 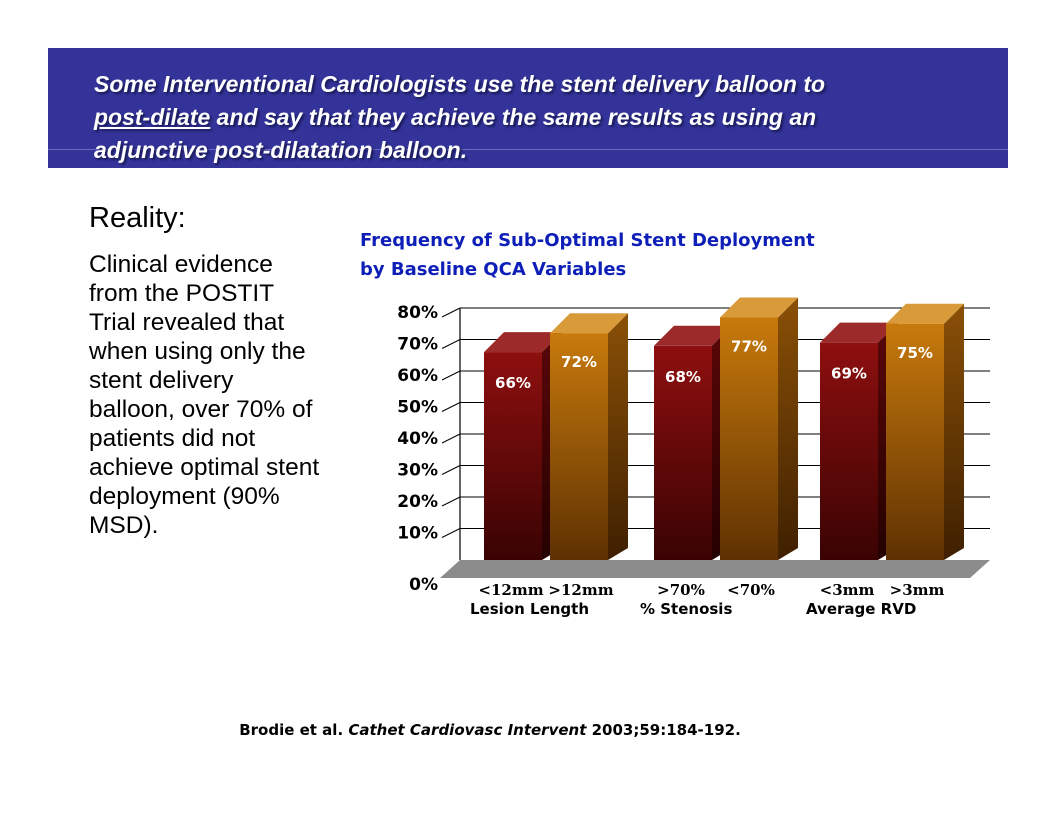 What do you see at coordinates (467, 730) in the screenshot?
I see `citation-journal: Cathet Cardiovasc Intervent` at bounding box center [467, 730].